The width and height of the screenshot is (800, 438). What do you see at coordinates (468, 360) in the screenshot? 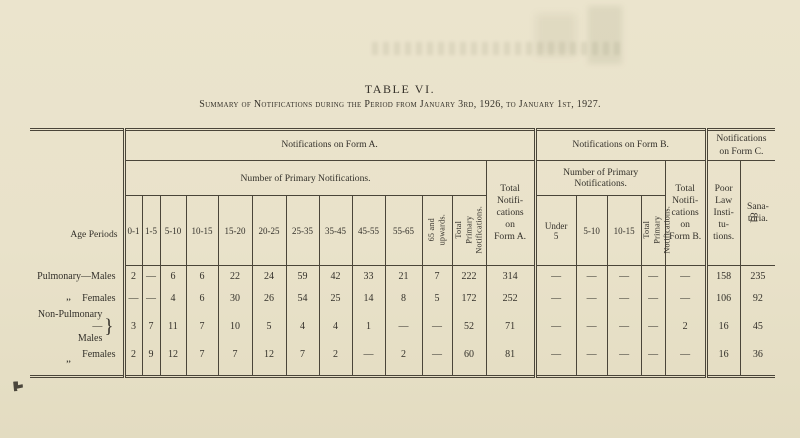
I see `table-cell: 60` at bounding box center [468, 360].